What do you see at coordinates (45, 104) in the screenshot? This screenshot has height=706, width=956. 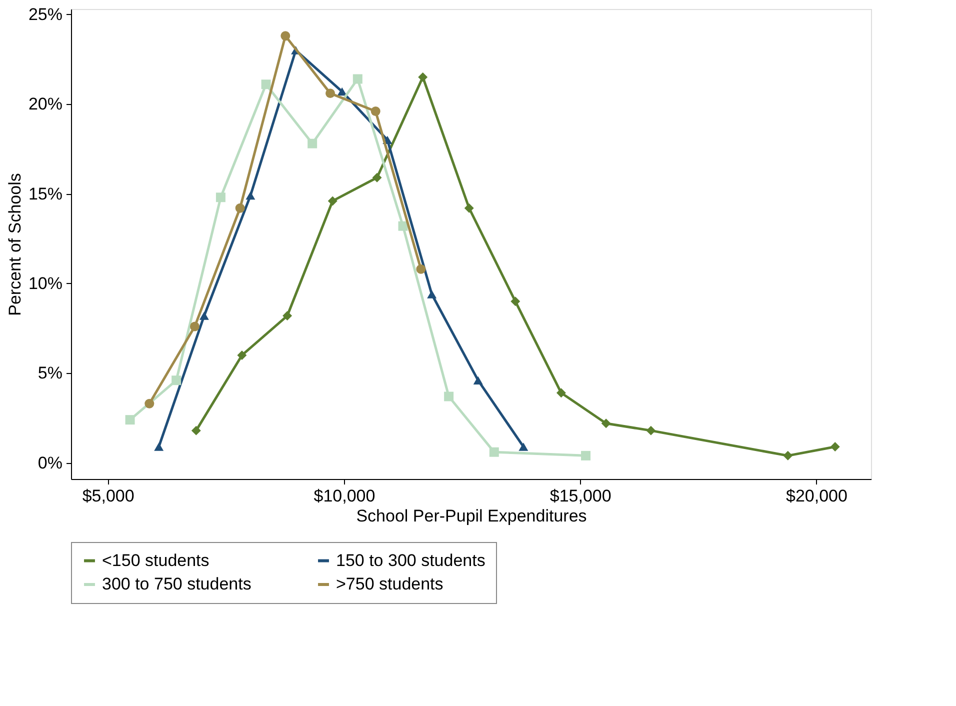 I see `y-tick-label: 20%` at bounding box center [45, 104].